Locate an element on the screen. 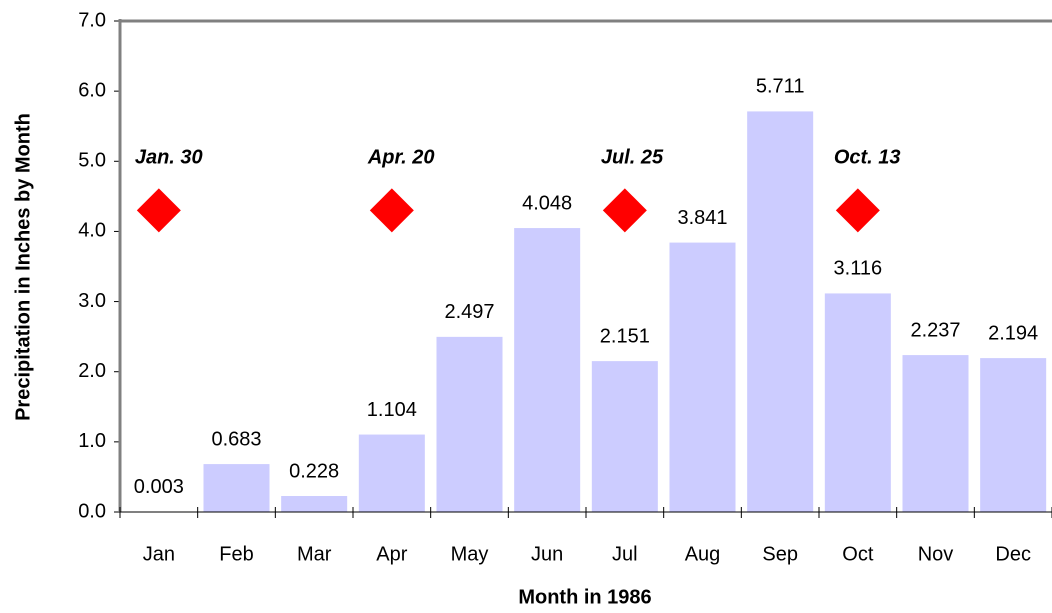  value-label: 0.228 is located at coordinates (314, 471).